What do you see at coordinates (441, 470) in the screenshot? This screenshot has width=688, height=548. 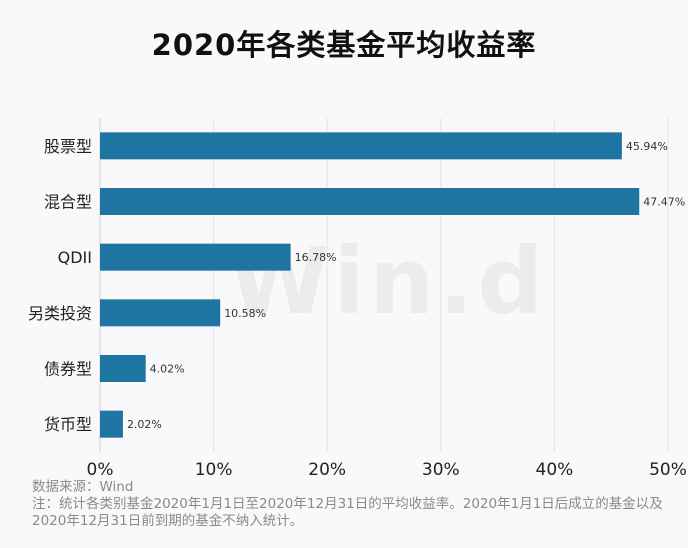 I see `x-tick-label: 30%` at bounding box center [441, 470].